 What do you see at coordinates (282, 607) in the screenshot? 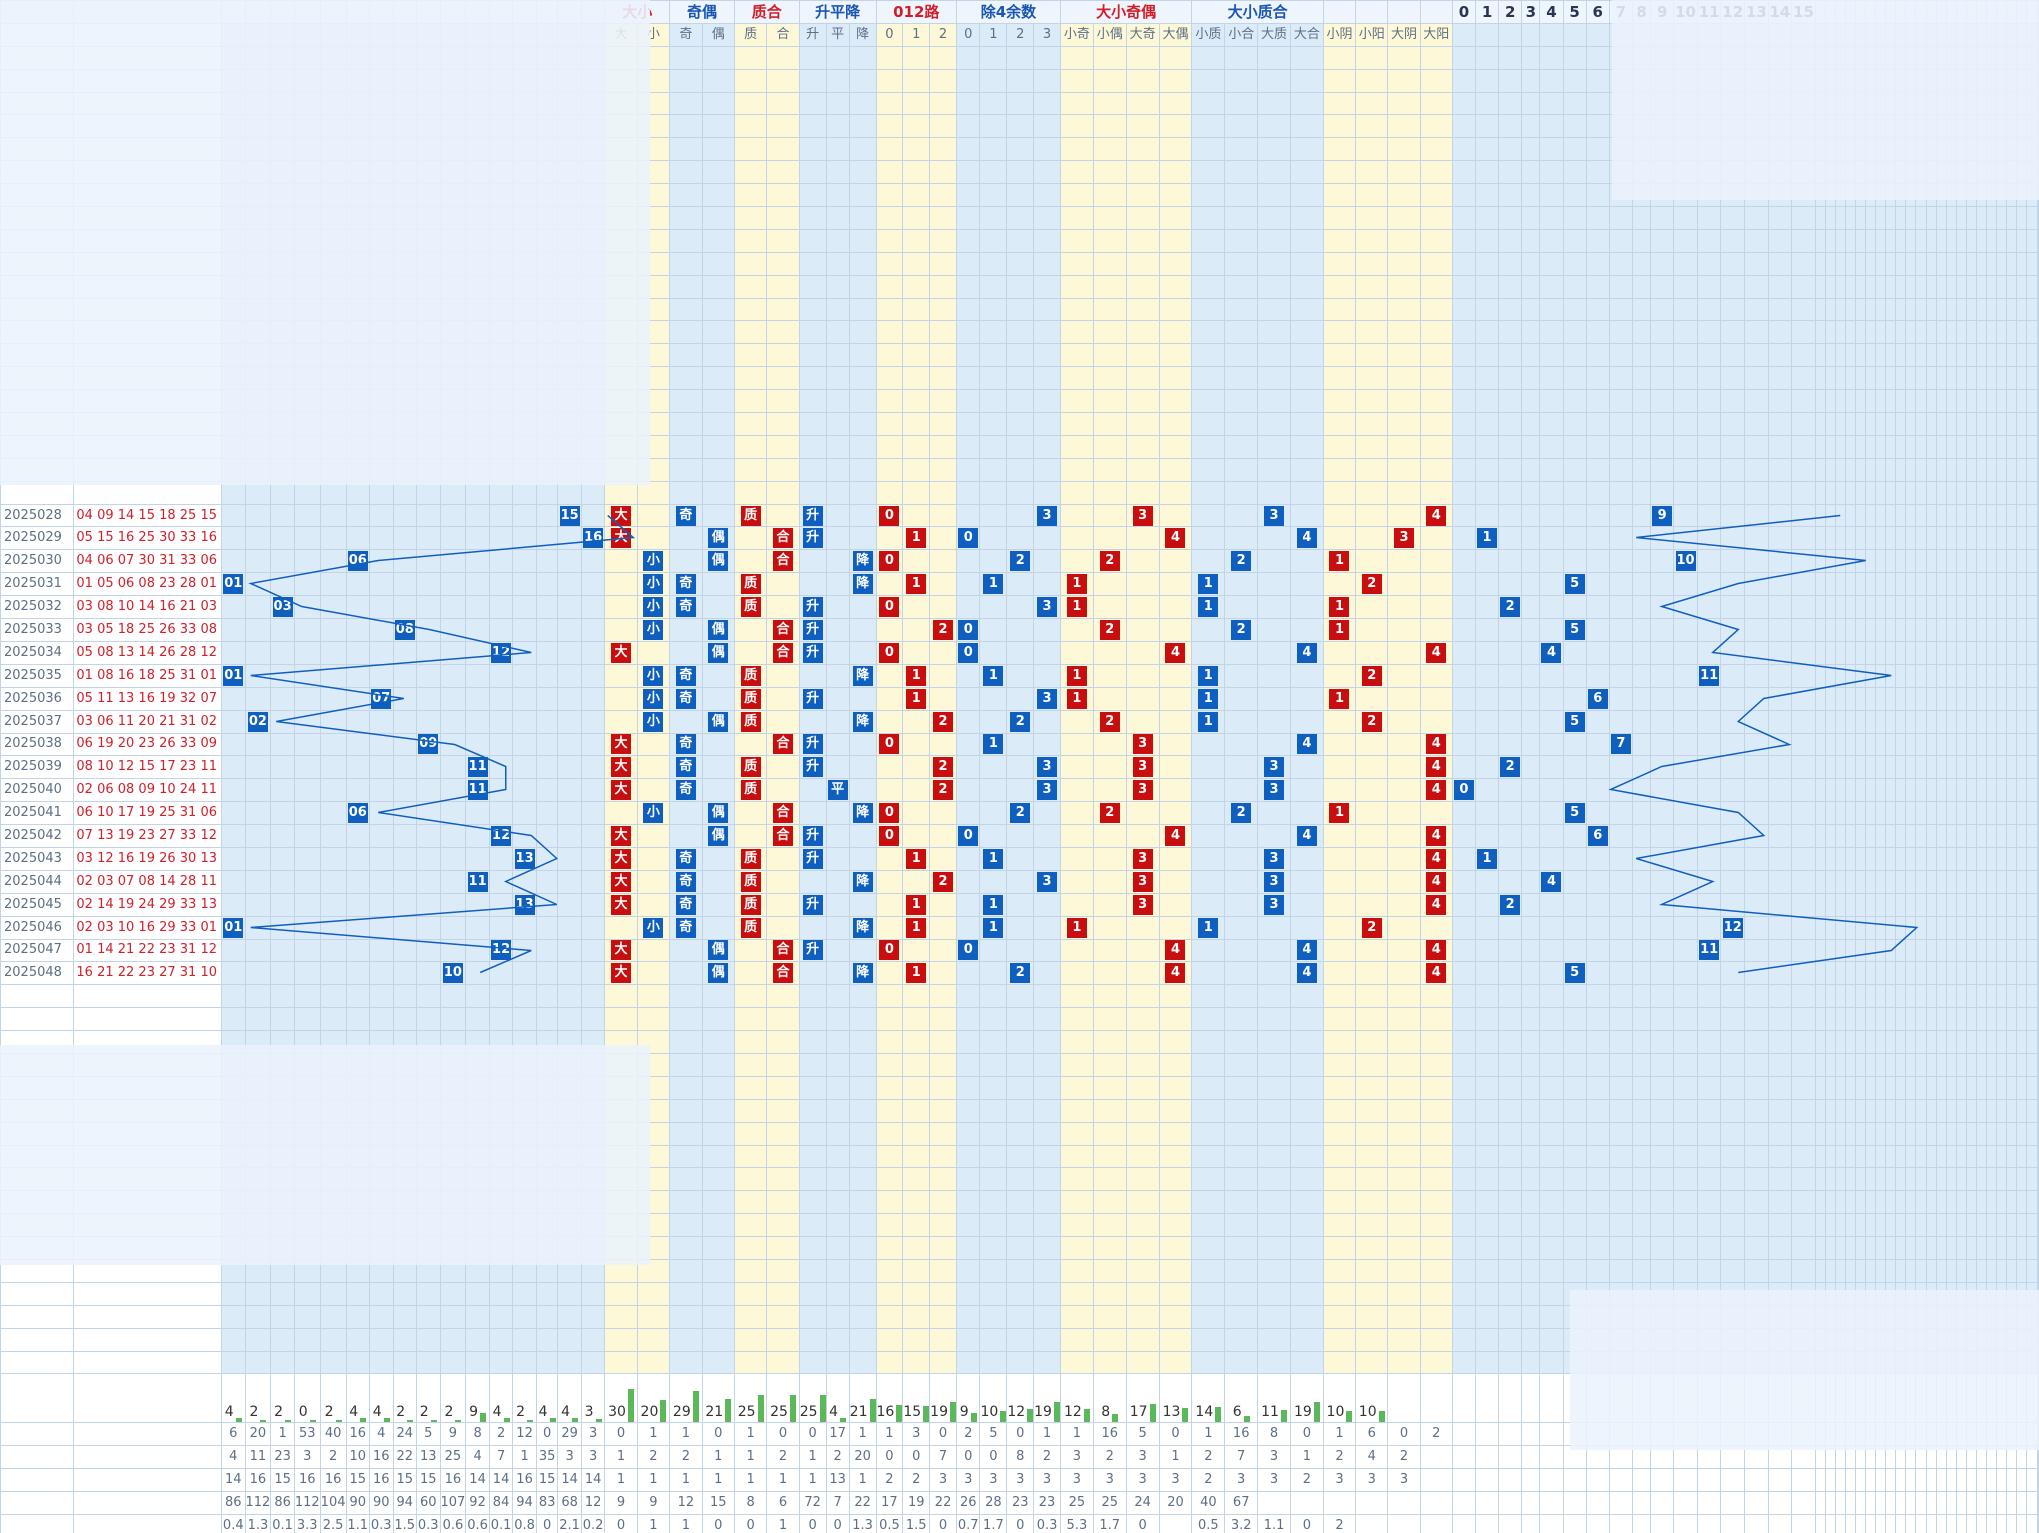
I see `blue-ball-marker: 03` at bounding box center [282, 607].